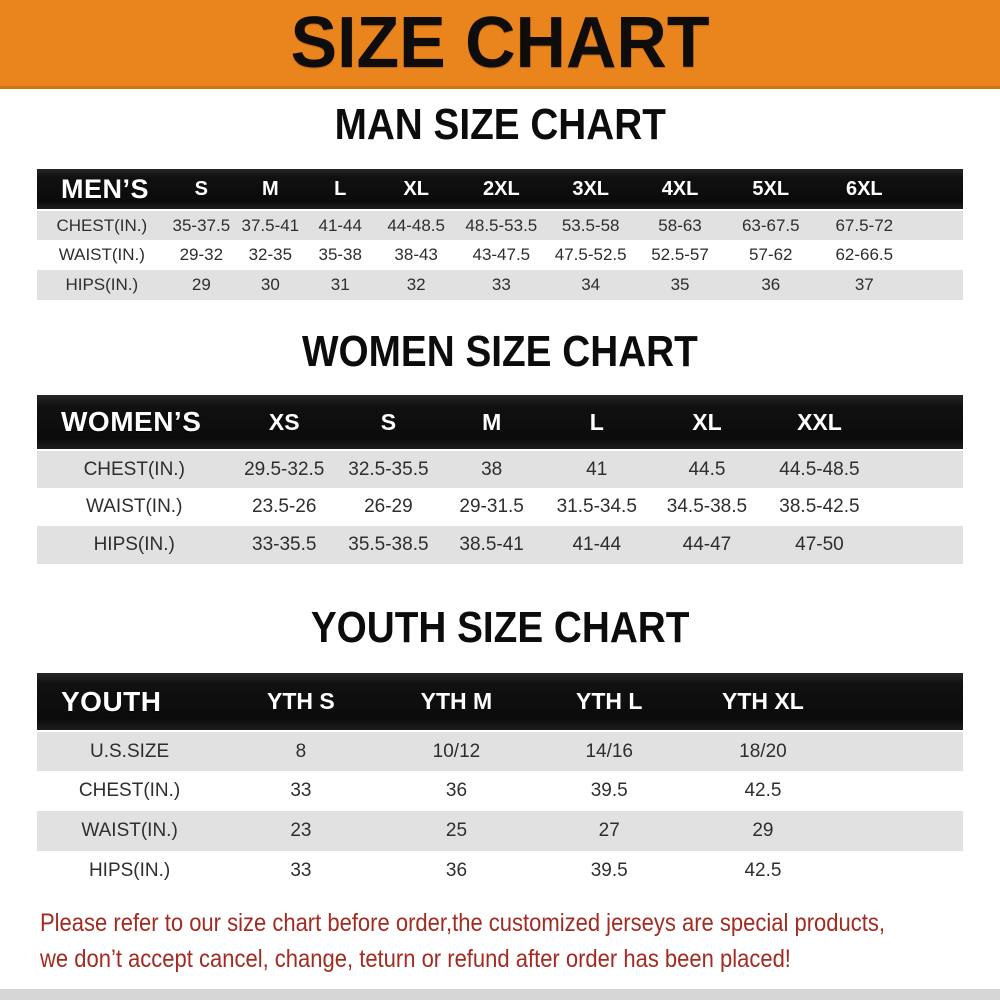  Describe the element at coordinates (416, 254) in the screenshot. I see `value-cell: 38-43` at that location.